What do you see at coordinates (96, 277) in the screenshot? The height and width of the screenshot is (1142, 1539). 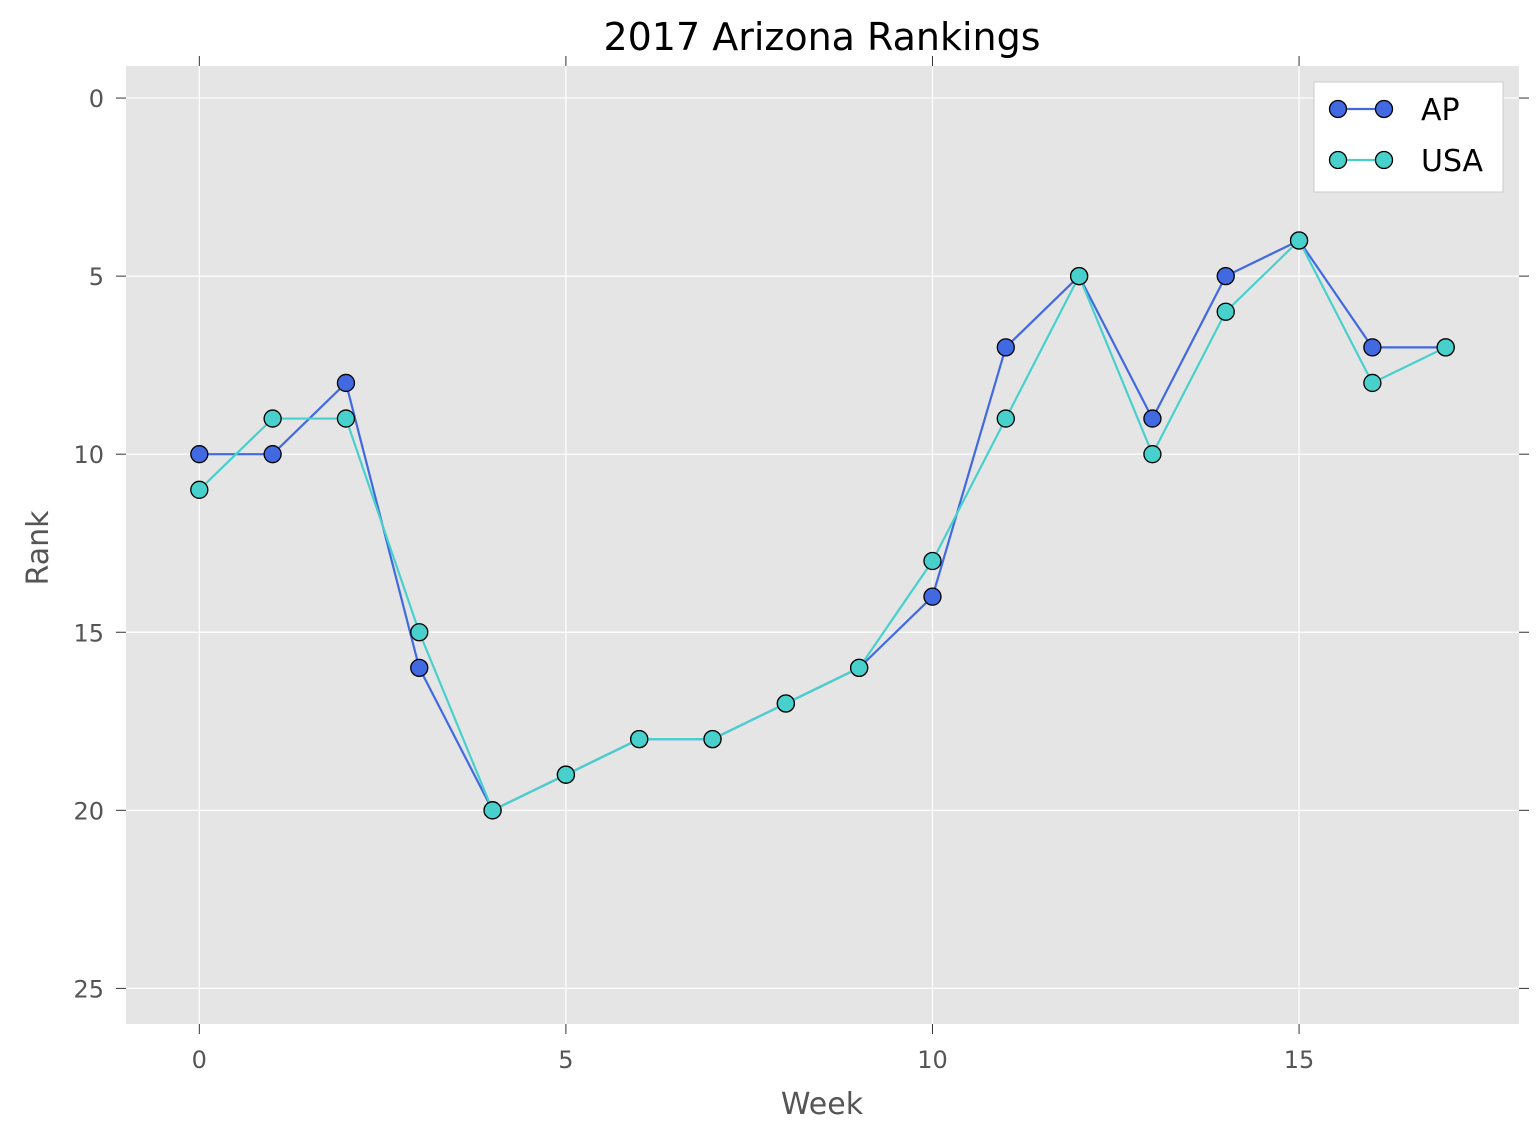 I see `y-tick-label: 5` at bounding box center [96, 277].